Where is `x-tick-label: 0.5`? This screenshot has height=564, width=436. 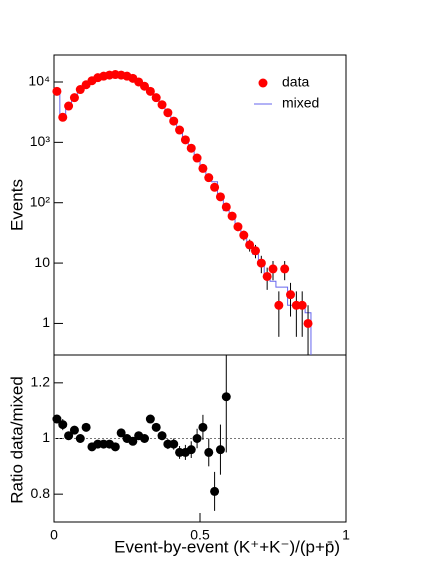
x-tick-label: 0.5 is located at coordinates (200, 535).